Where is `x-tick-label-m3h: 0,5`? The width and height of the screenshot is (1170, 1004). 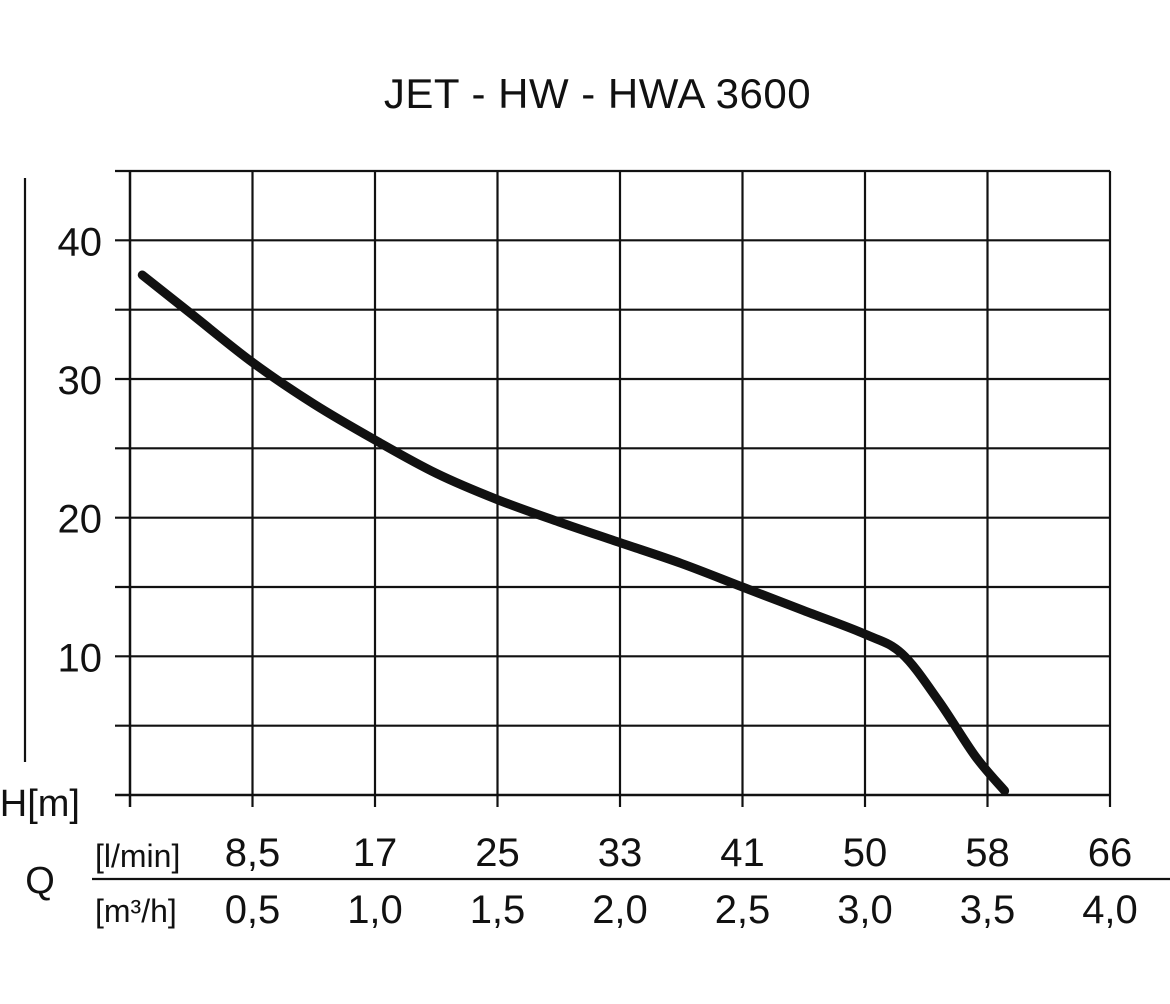
x-tick-label-m3h: 0,5 is located at coordinates (253, 910).